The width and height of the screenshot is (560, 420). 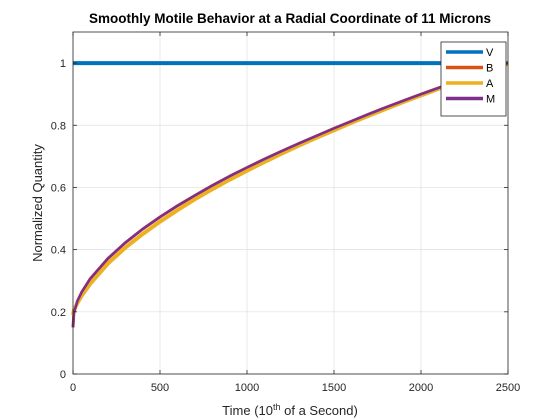 I want to click on legend-label-b: B, so click(x=489, y=69).